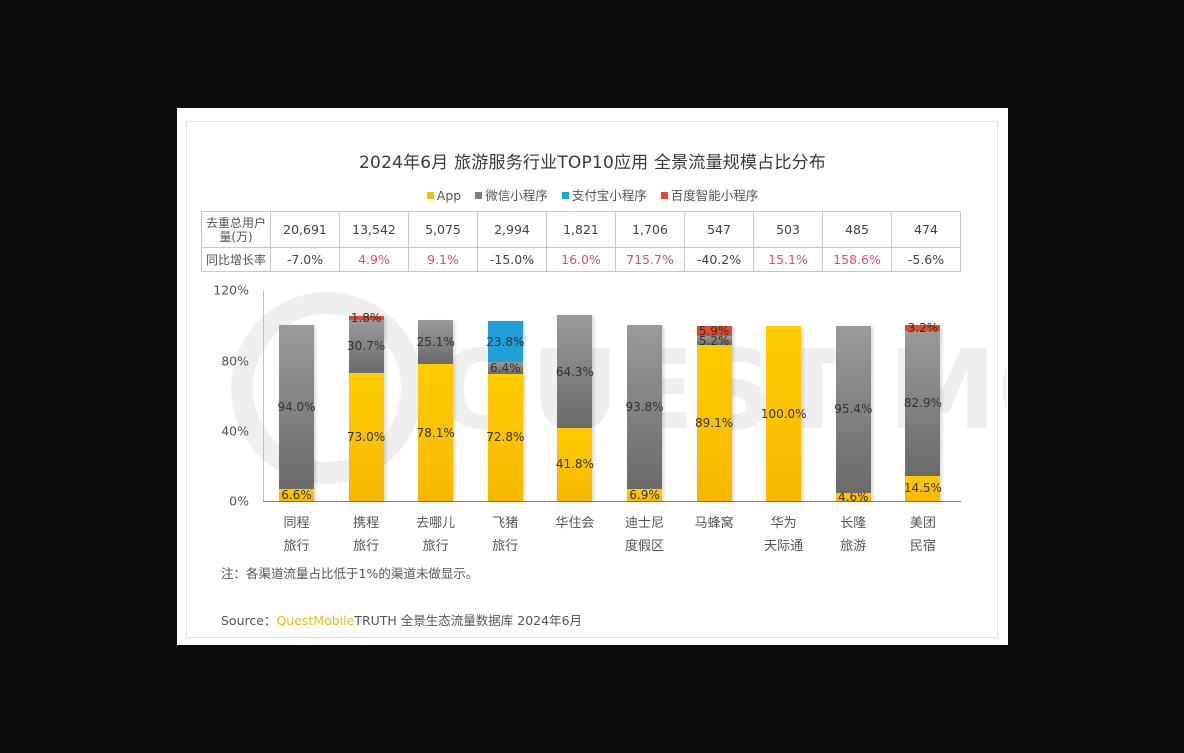 The image size is (1184, 753). I want to click on users-cell: 1,821, so click(581, 229).